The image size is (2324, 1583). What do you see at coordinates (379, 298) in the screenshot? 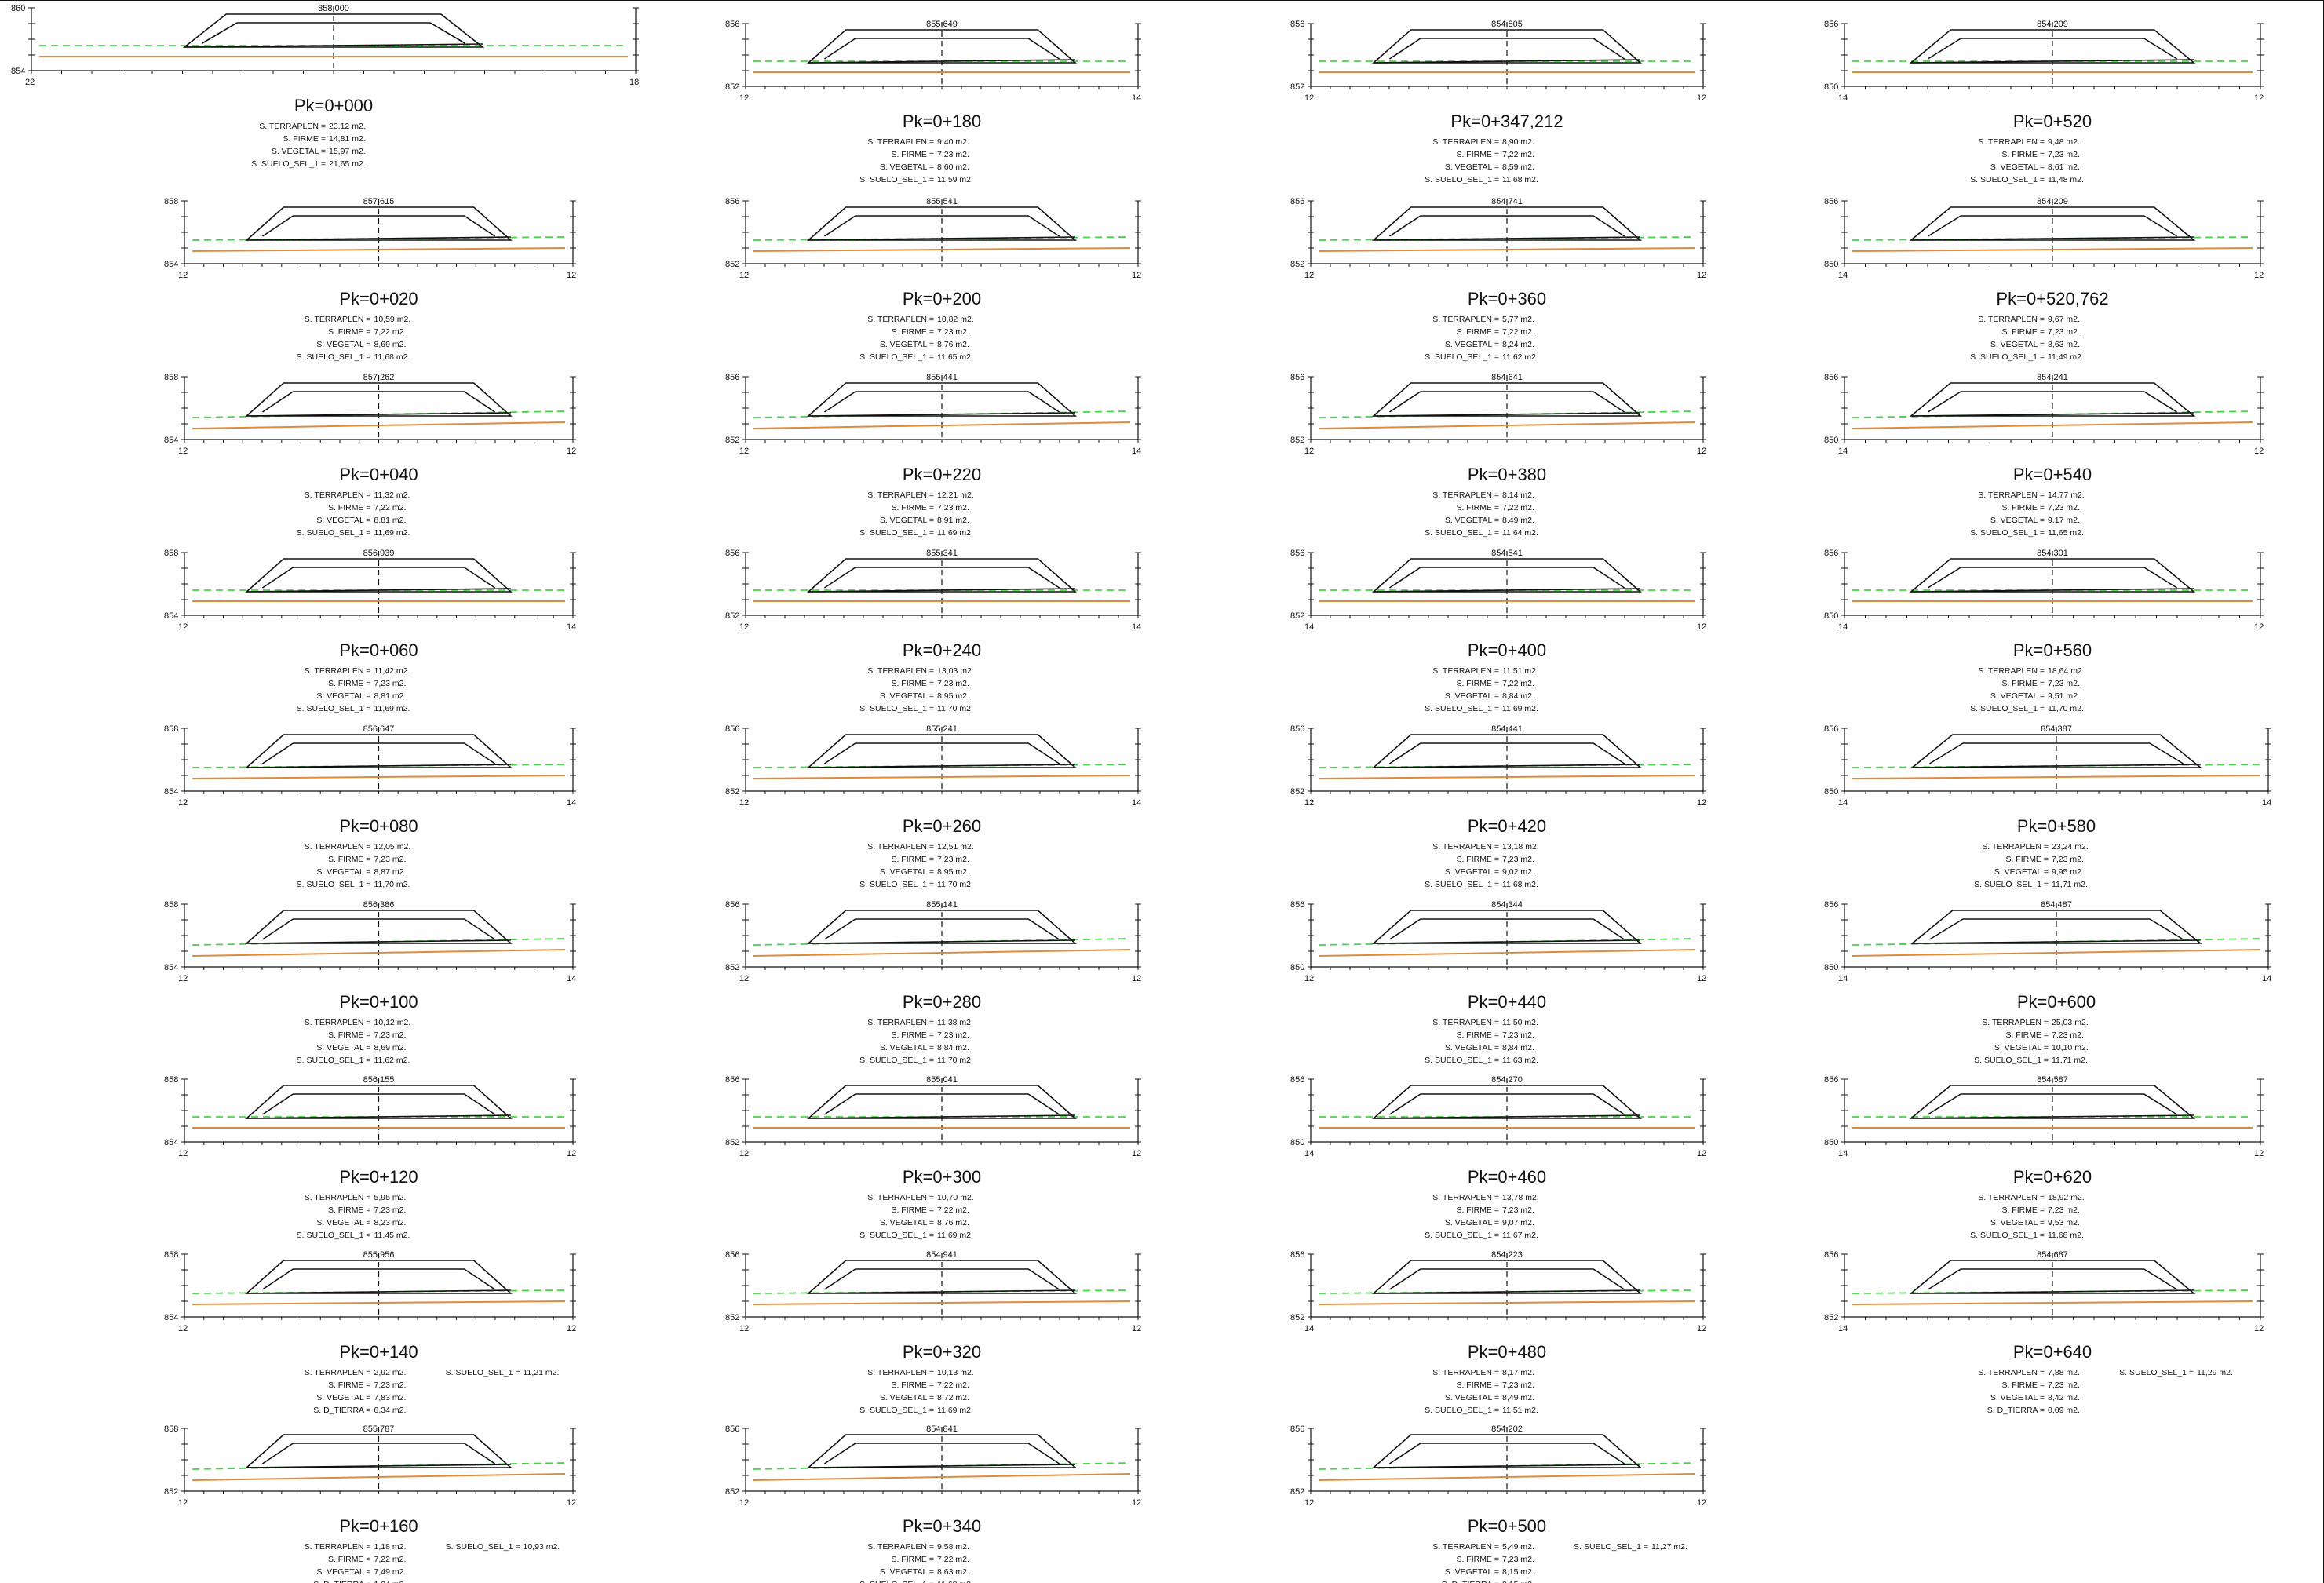
I see `station-label: Pk=0+020` at bounding box center [379, 298].